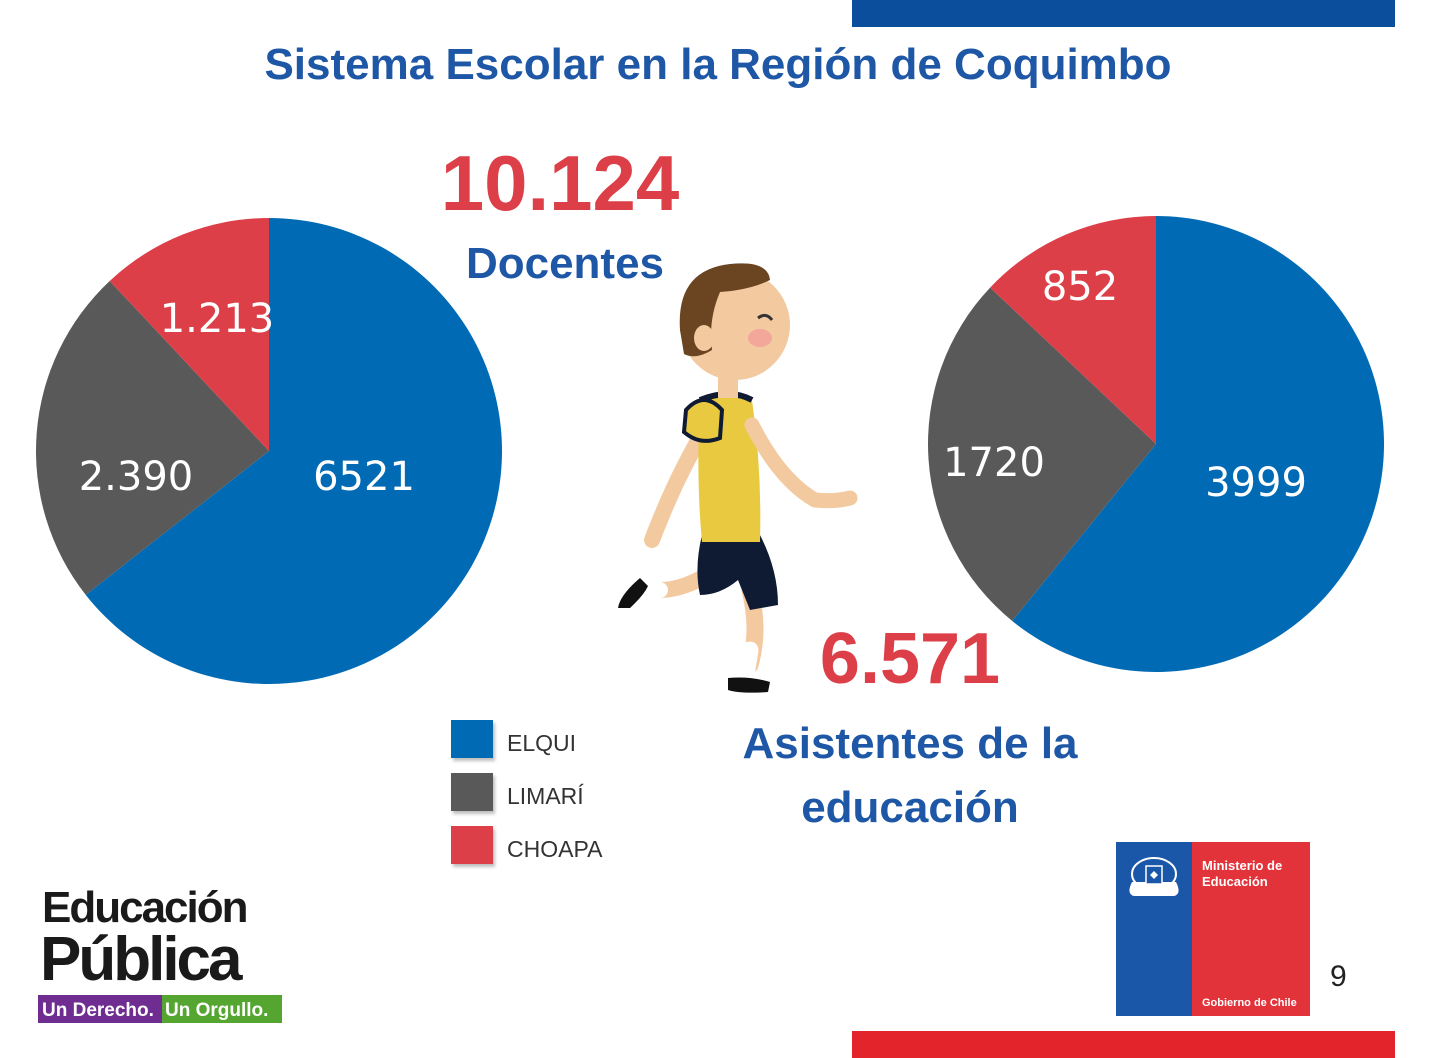 The image size is (1436, 1058). I want to click on page-number: 9, so click(1338, 976).